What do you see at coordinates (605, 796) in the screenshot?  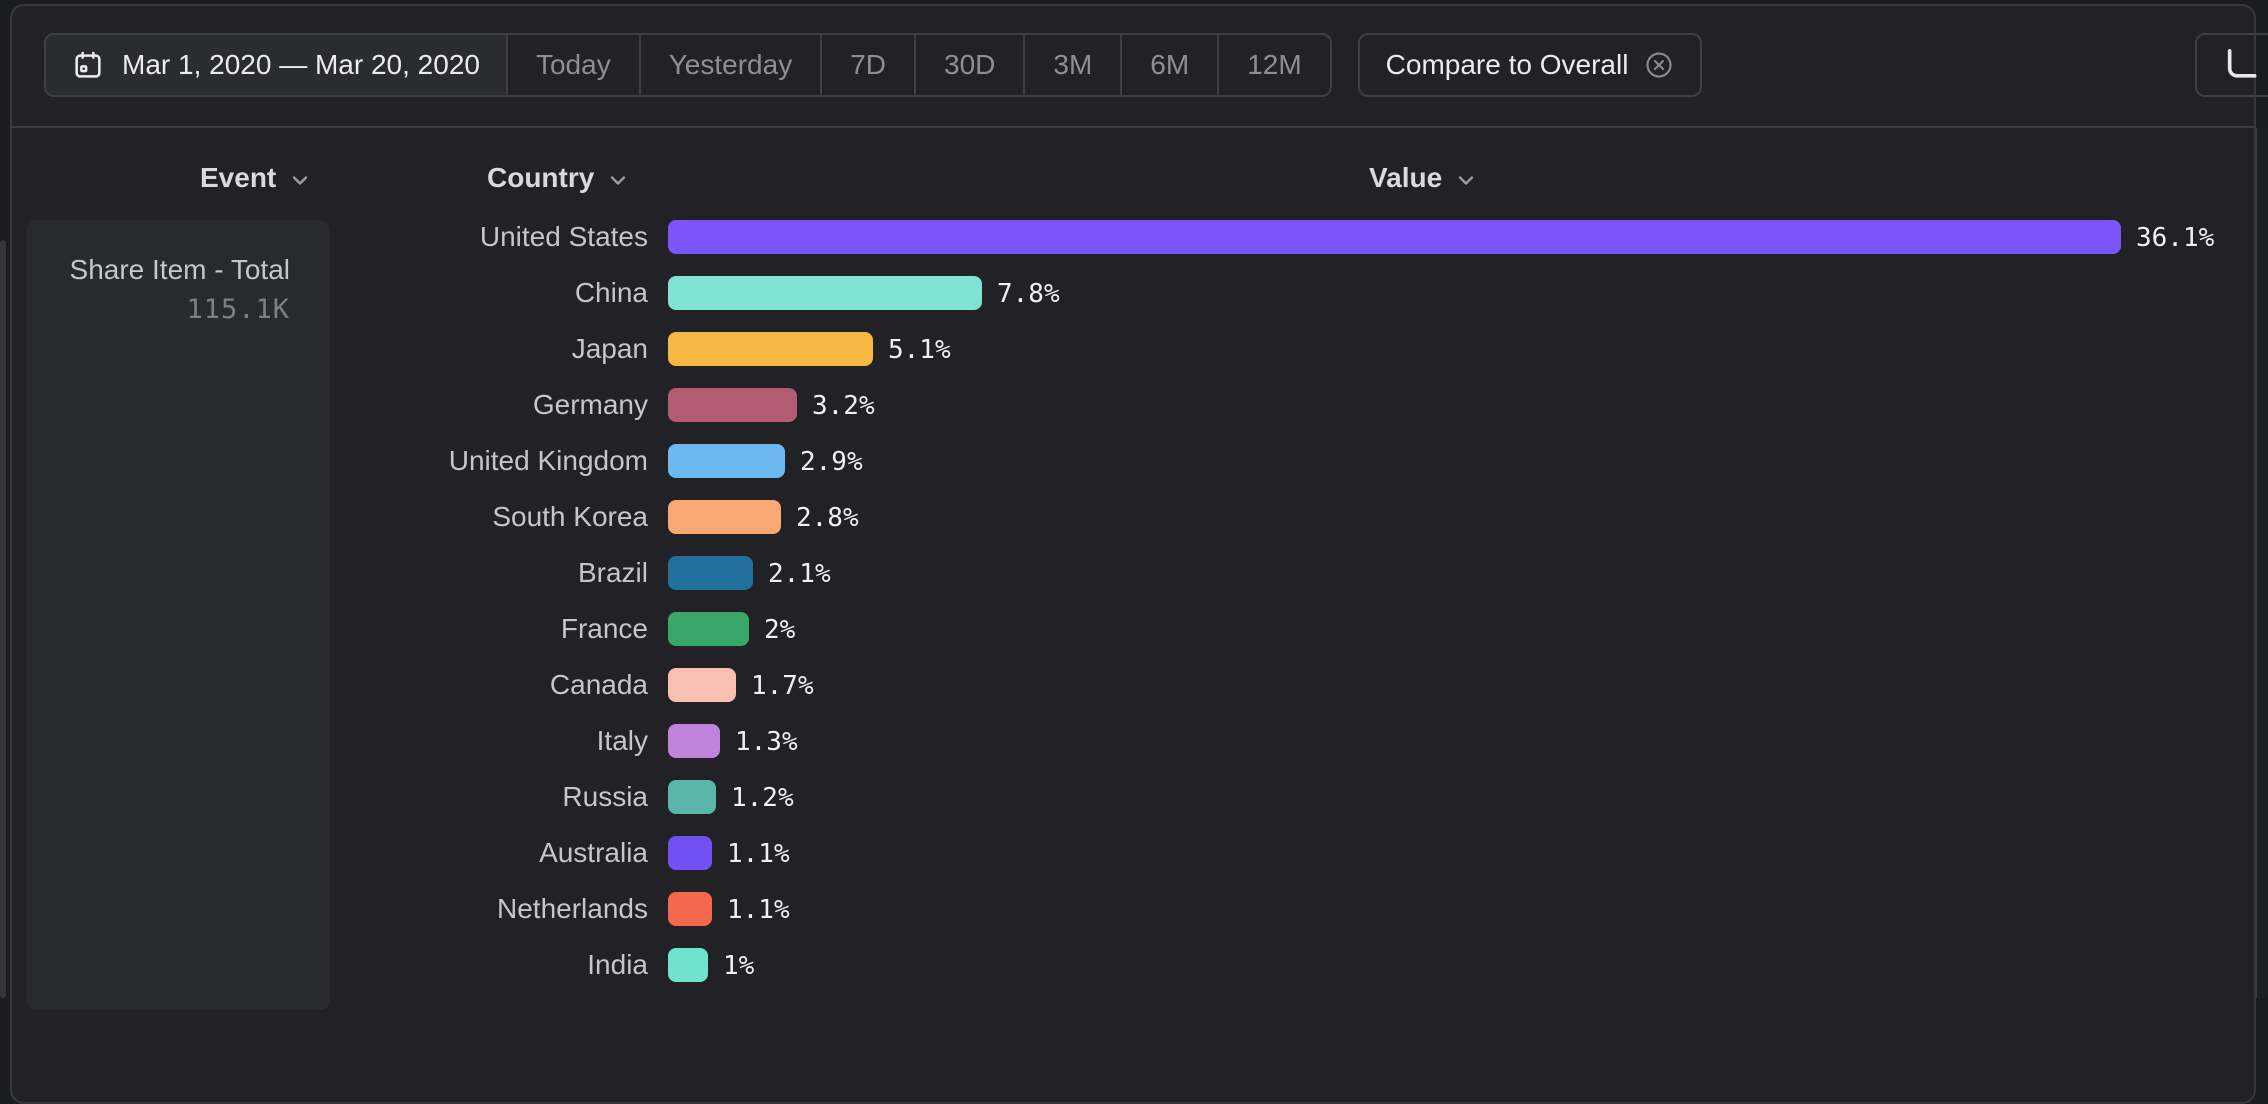 I see `country-label: Russia` at bounding box center [605, 796].